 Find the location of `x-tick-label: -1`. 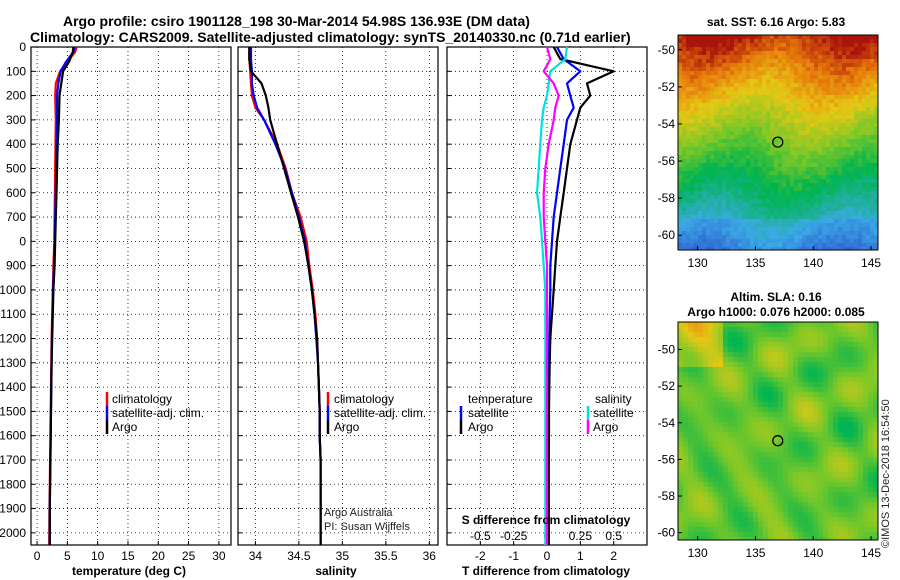

x-tick-label: -1 is located at coordinates (513, 556).